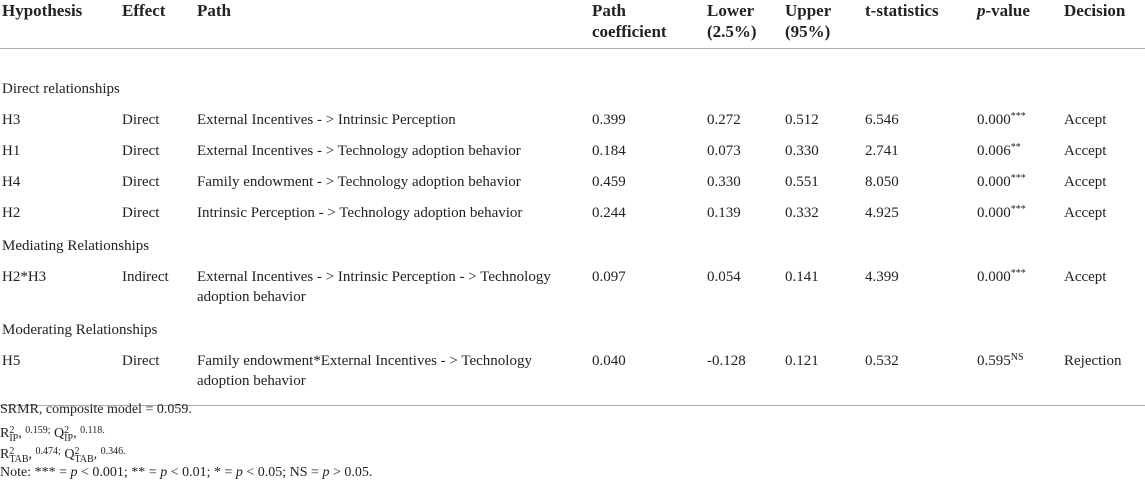 This screenshot has width=1145, height=484. Describe the element at coordinates (823, 212) in the screenshot. I see `cell: 0.332` at that location.